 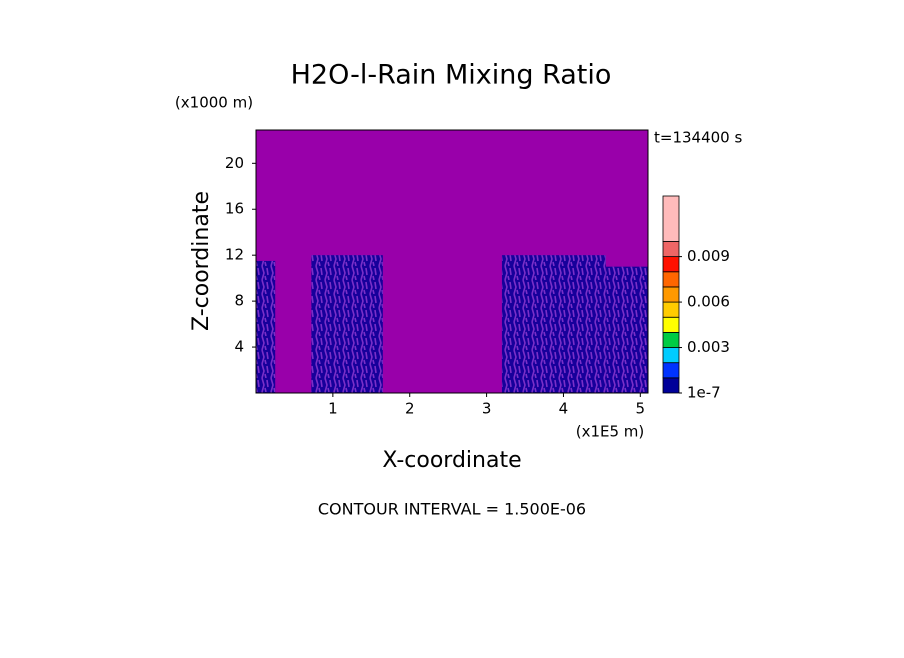 What do you see at coordinates (239, 347) in the screenshot?
I see `y-tick-label: 4` at bounding box center [239, 347].